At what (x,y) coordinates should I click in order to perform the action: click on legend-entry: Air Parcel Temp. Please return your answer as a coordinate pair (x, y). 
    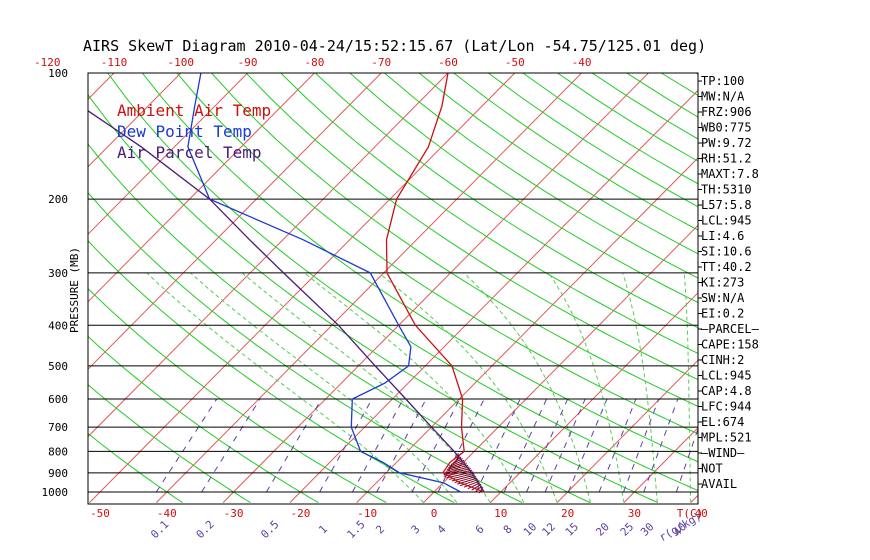
    Looking at the image, I should click on (189, 152).